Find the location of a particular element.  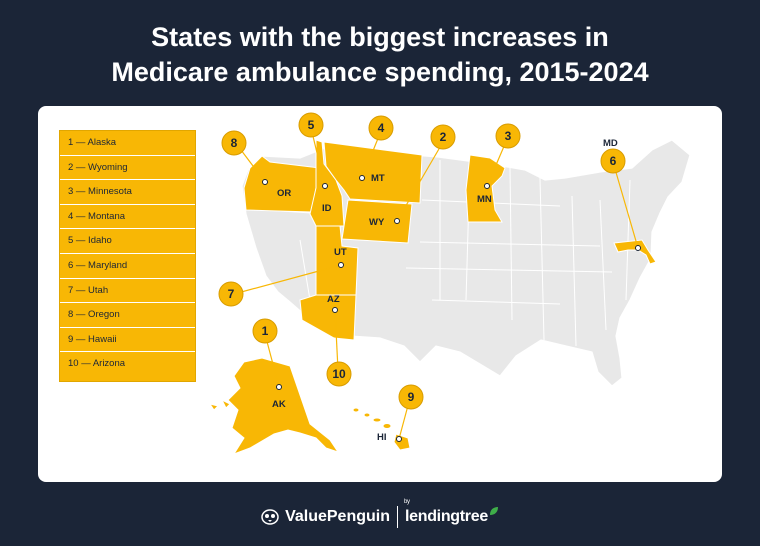

marker-ut-rank: 7 is located at coordinates (231, 294).